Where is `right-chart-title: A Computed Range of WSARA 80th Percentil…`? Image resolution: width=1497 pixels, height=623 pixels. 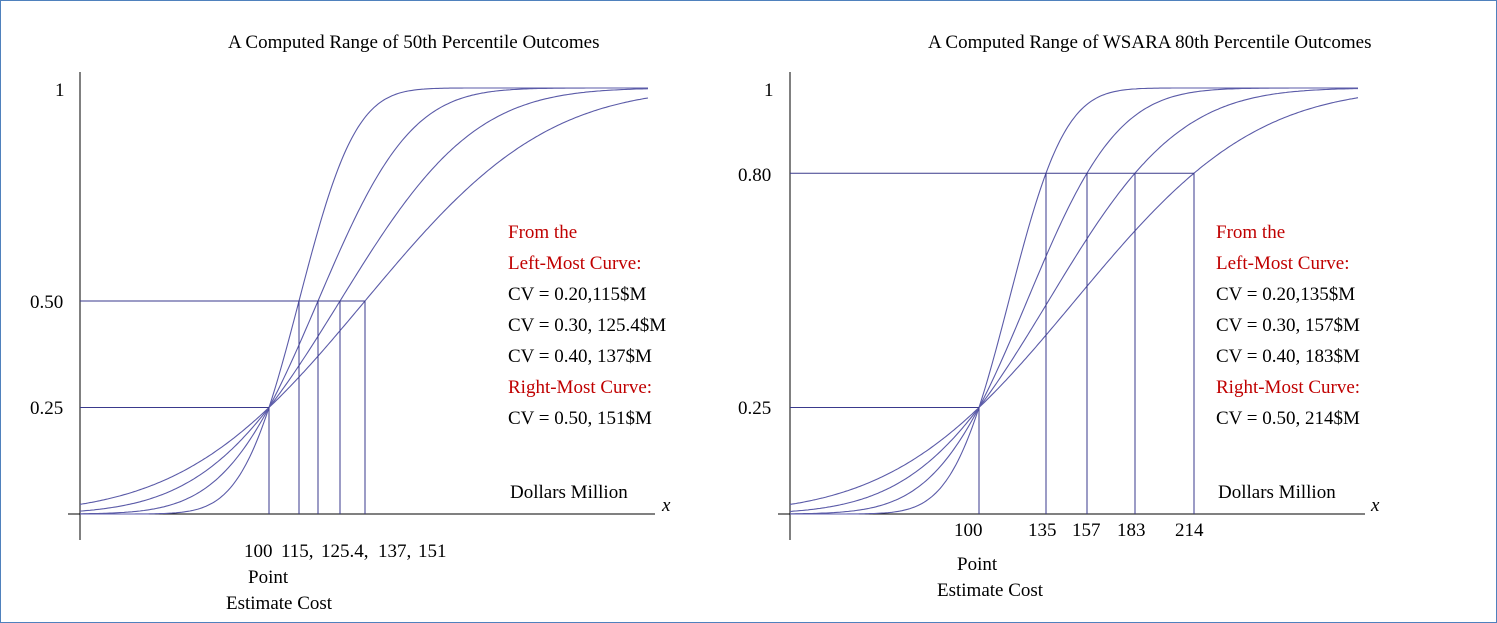 right-chart-title: A Computed Range of WSARA 80th Percentil… is located at coordinates (1149, 42).